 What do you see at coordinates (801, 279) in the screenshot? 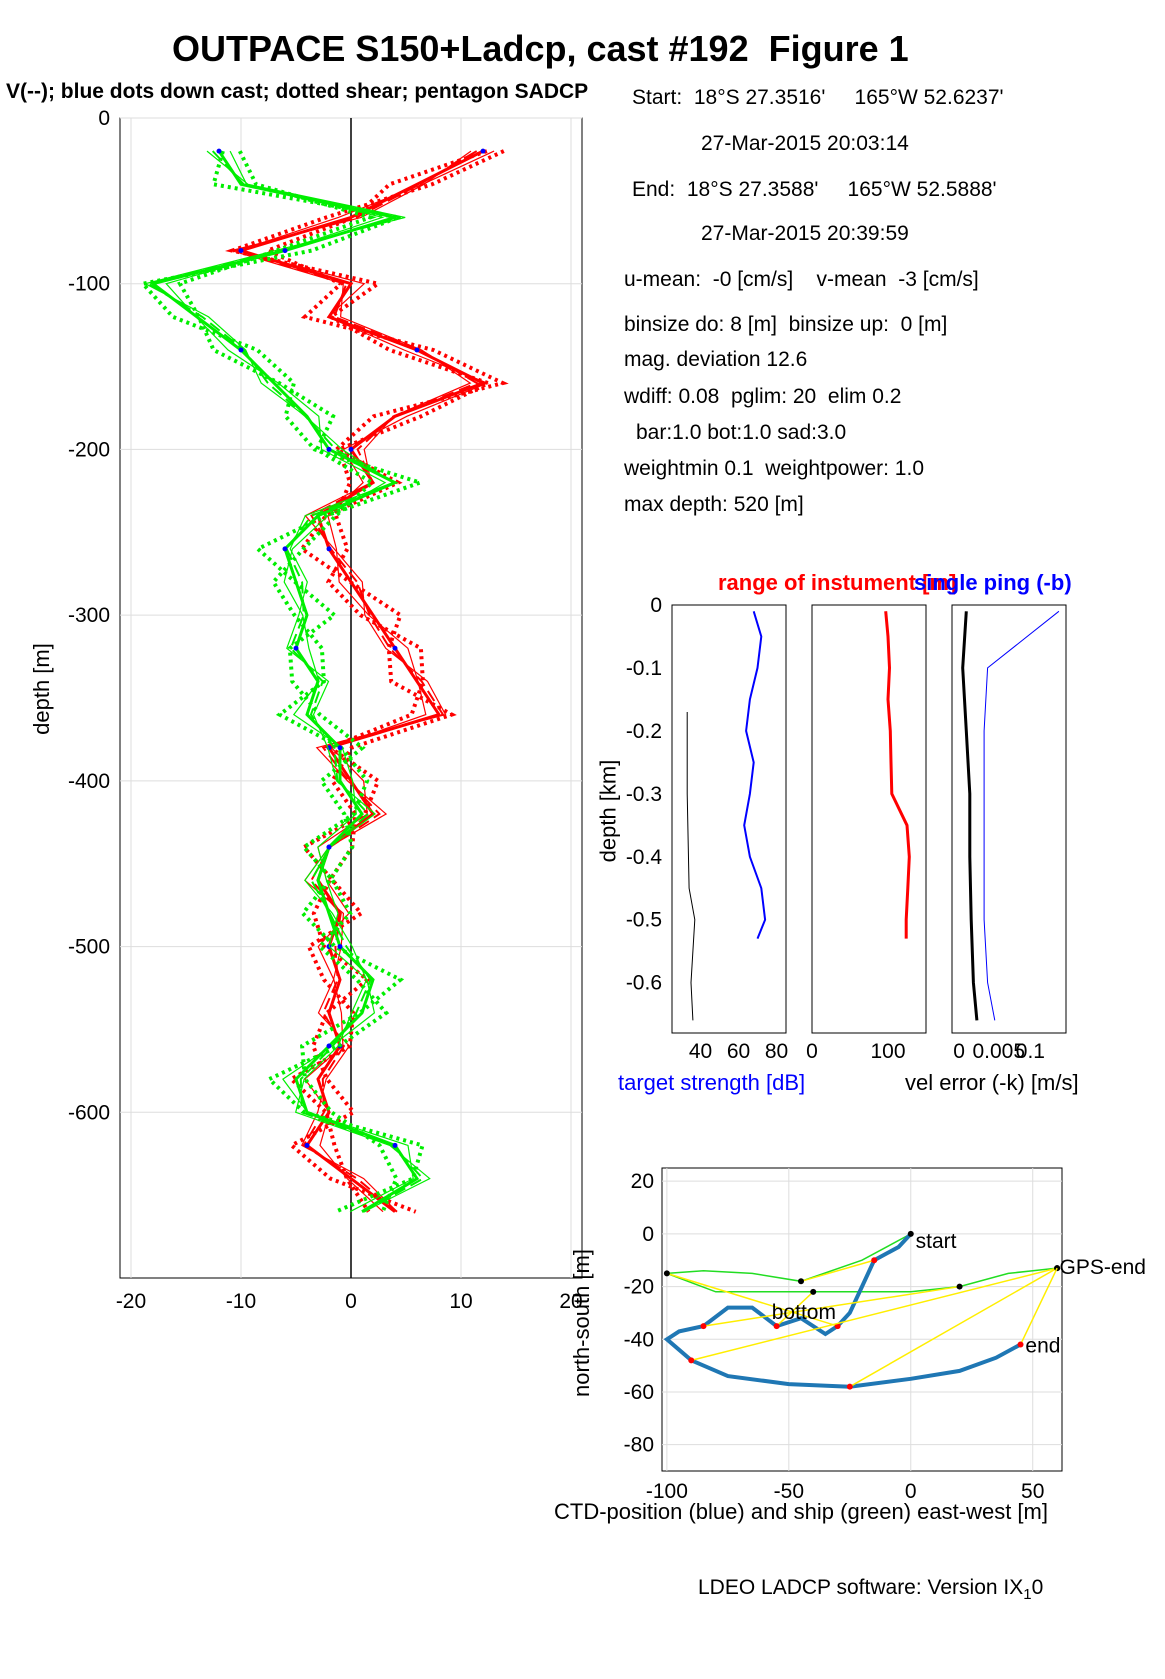
I see `uv-means: u-mean: -0 [cm/s] v-mean -3 [cm/s]` at bounding box center [801, 279].